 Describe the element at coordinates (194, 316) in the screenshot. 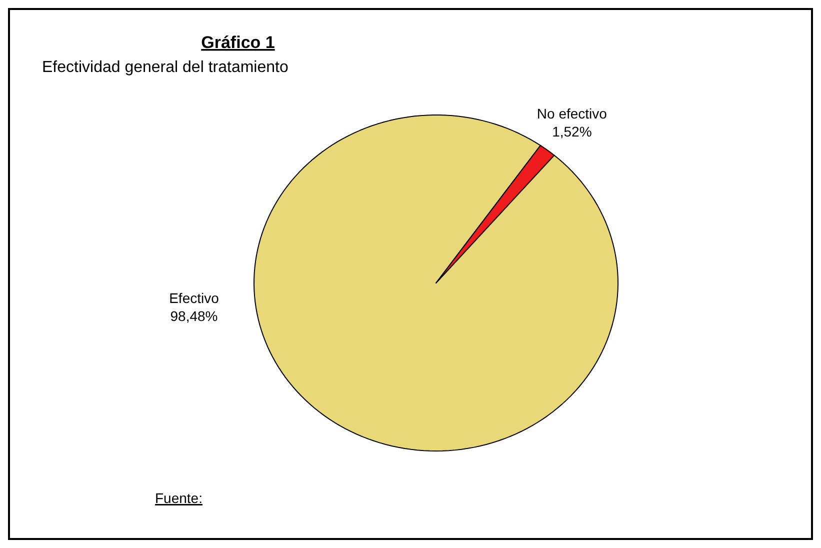

I see `data-label: 98,48%` at that location.